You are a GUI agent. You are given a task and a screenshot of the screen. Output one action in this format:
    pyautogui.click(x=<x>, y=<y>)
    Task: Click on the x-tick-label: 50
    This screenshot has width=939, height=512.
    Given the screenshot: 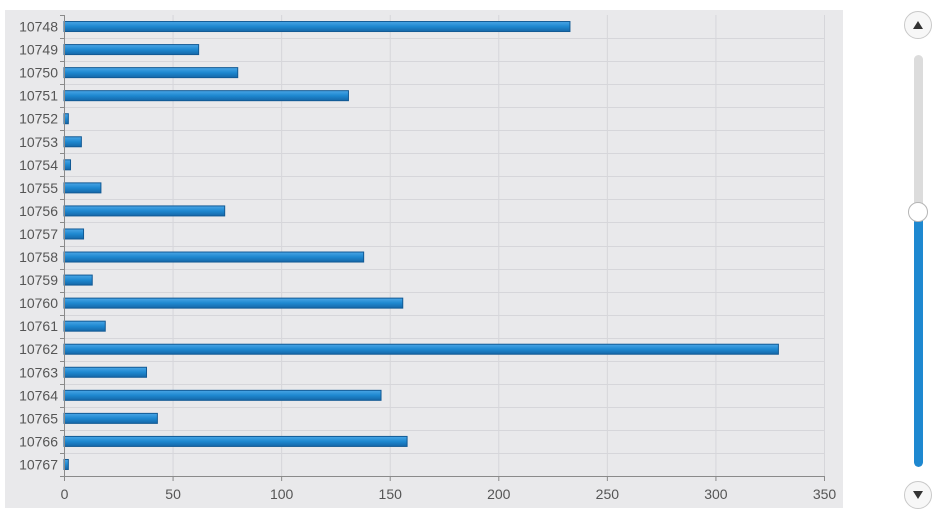 What is the action you would take?
    pyautogui.click(x=173, y=494)
    